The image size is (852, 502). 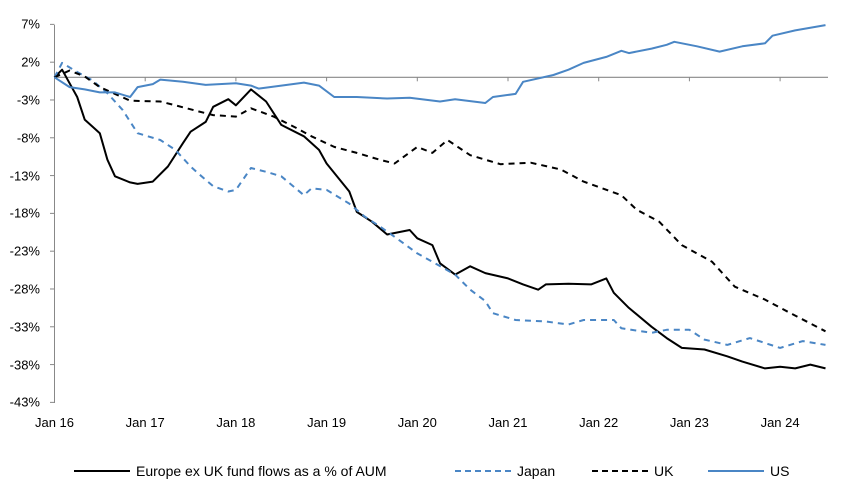 I want to click on legend-label: Europe ex UK fund flows as a % of AUM, so click(x=261, y=471).